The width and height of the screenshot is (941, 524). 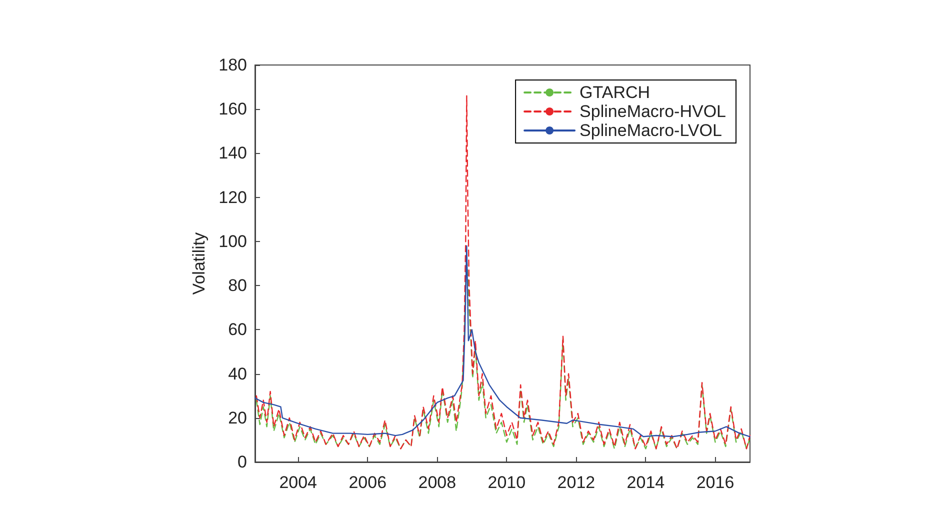 What do you see at coordinates (715, 482) in the screenshot?
I see `x-tick-label: 2016` at bounding box center [715, 482].